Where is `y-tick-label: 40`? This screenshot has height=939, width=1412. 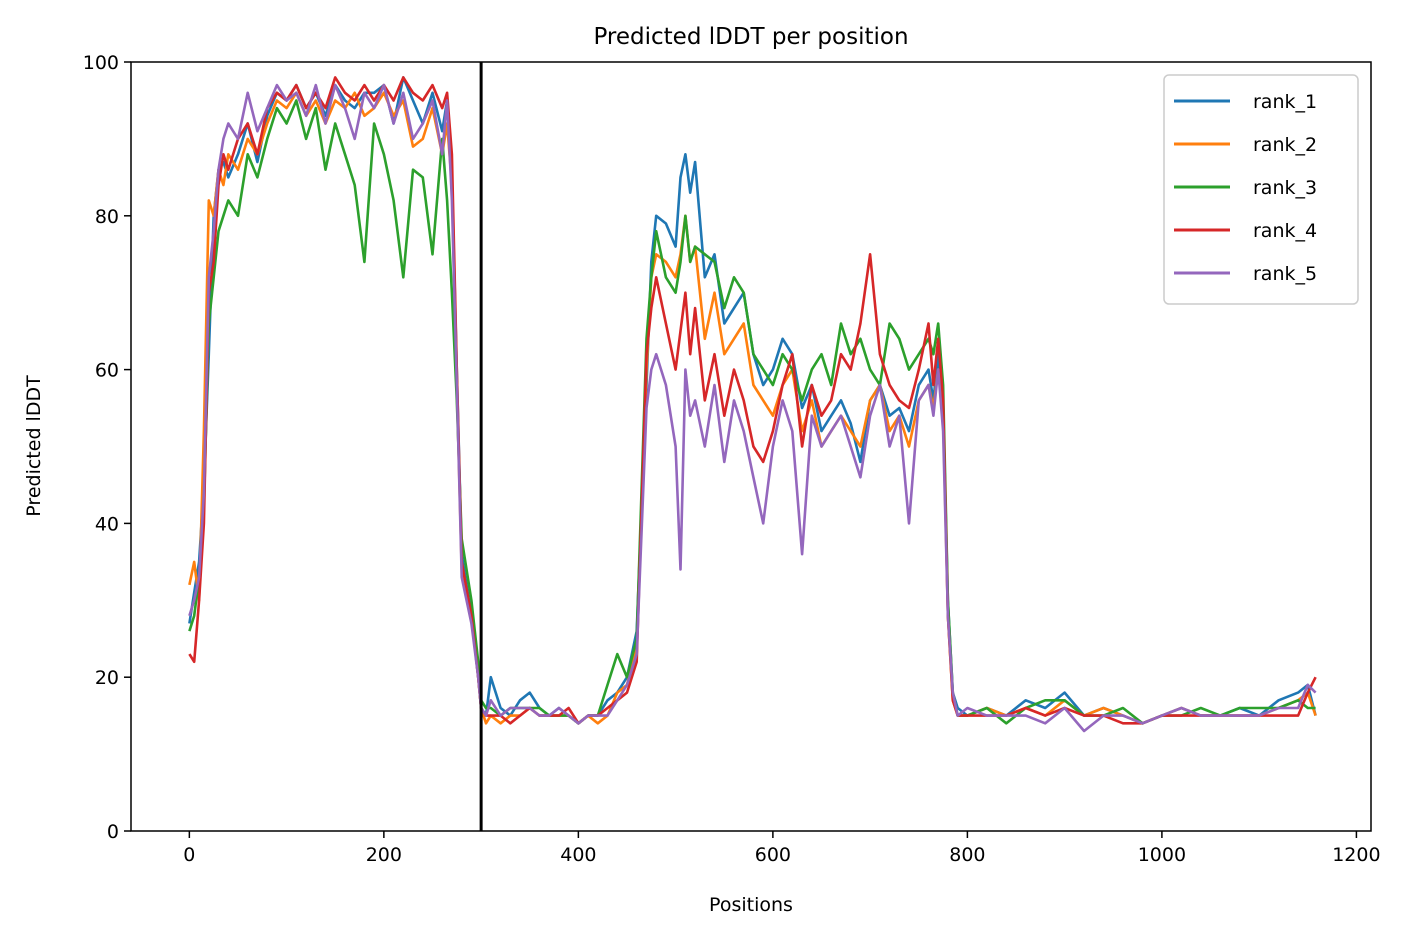
y-tick-label: 40 is located at coordinates (107, 524).